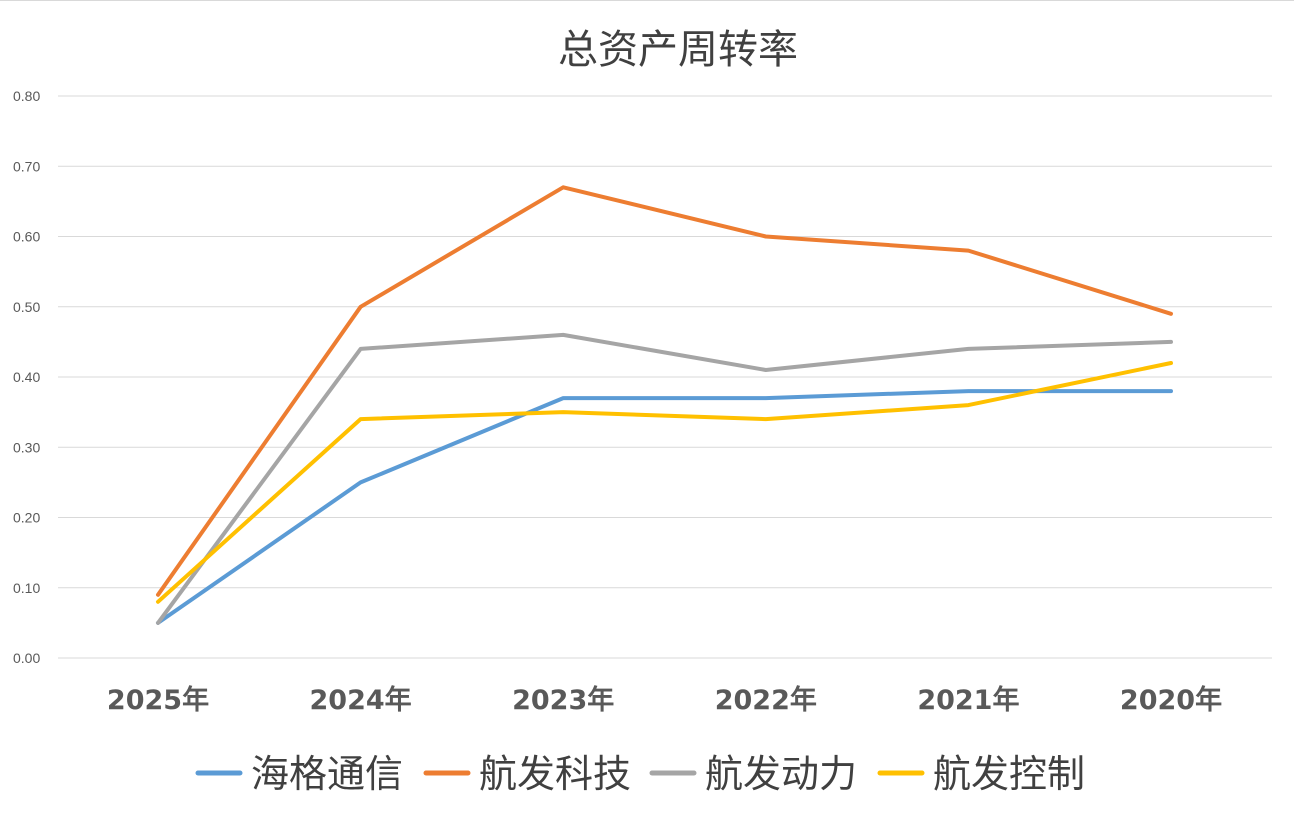 This screenshot has width=1294, height=820. Describe the element at coordinates (1009, 774) in the screenshot. I see `legend-label: 航发控制` at that location.